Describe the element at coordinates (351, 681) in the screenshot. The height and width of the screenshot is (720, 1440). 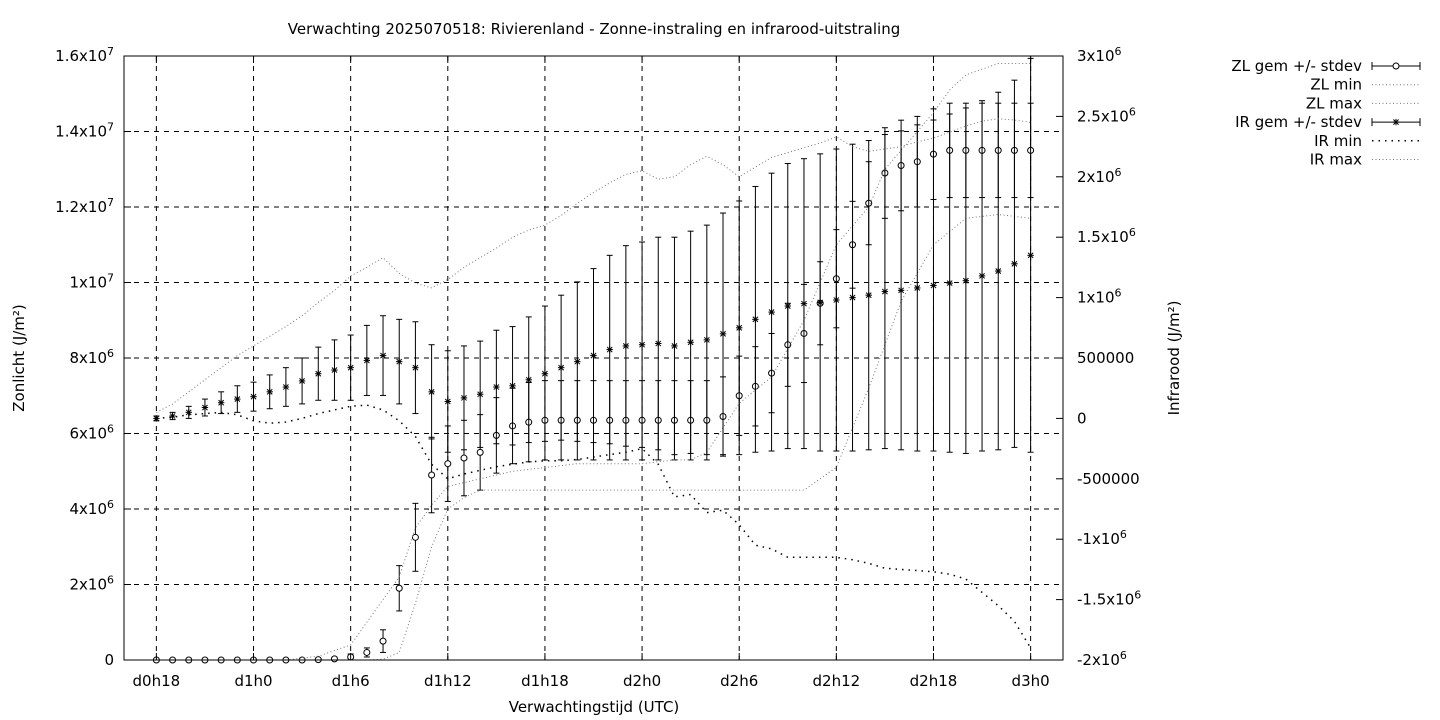
I see `x-tick-label: d1h6` at that location.